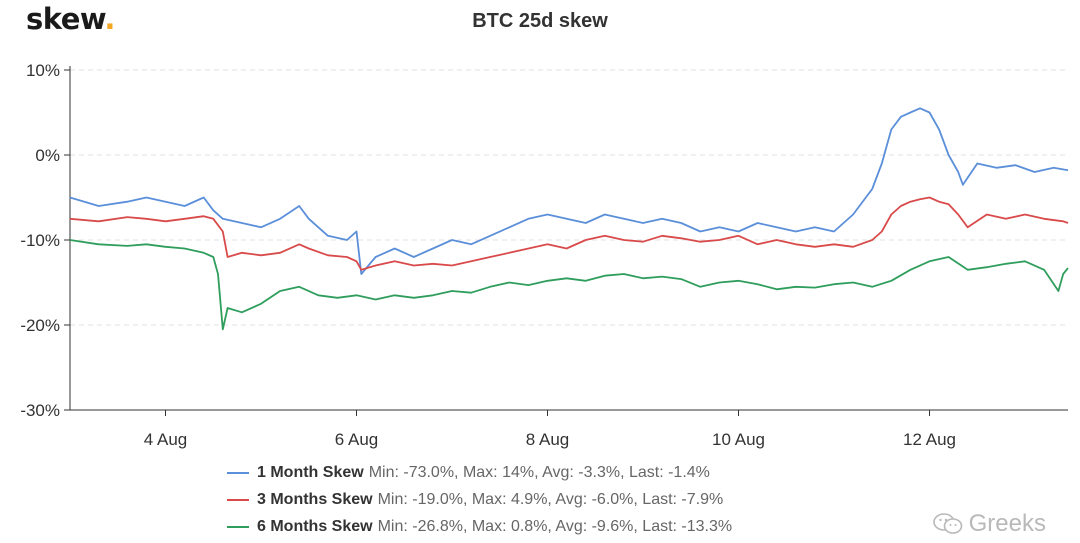 This screenshot has width=1080, height=543. Describe the element at coordinates (43, 70) in the screenshot. I see `y-tick-label: 10%` at that location.